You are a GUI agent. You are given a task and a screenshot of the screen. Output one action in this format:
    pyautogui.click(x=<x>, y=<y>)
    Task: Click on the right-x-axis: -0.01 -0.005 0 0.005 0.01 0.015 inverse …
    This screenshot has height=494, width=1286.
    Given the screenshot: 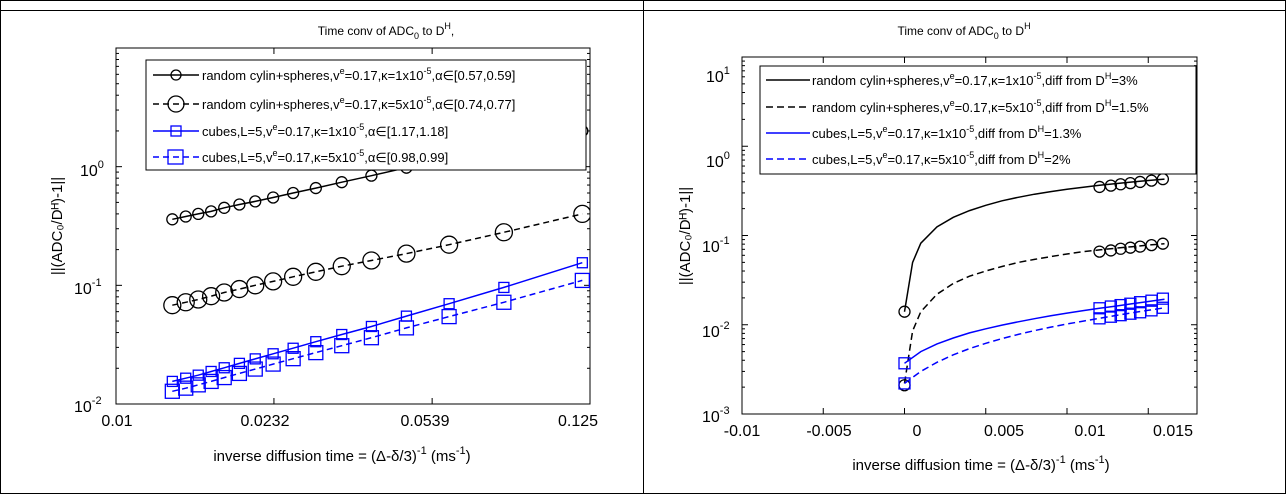 What is the action you would take?
    pyautogui.click(x=958, y=448)
    